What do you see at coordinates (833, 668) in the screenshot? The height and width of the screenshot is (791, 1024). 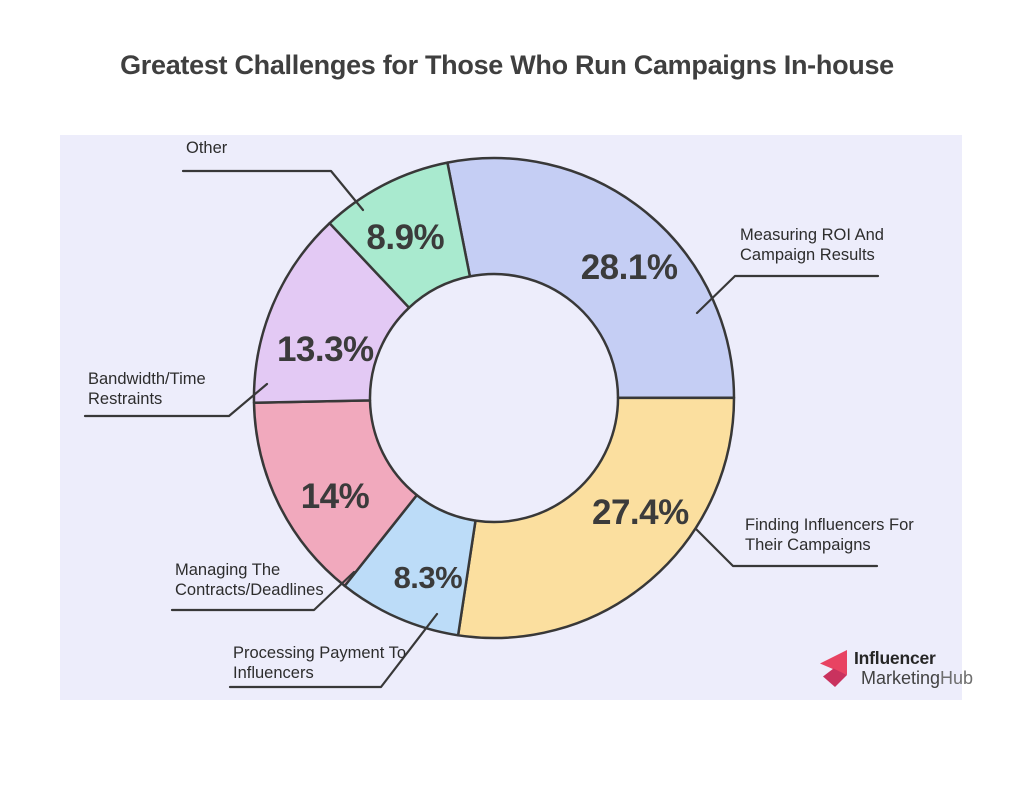 I see `logo-arrow-icon` at bounding box center [833, 668].